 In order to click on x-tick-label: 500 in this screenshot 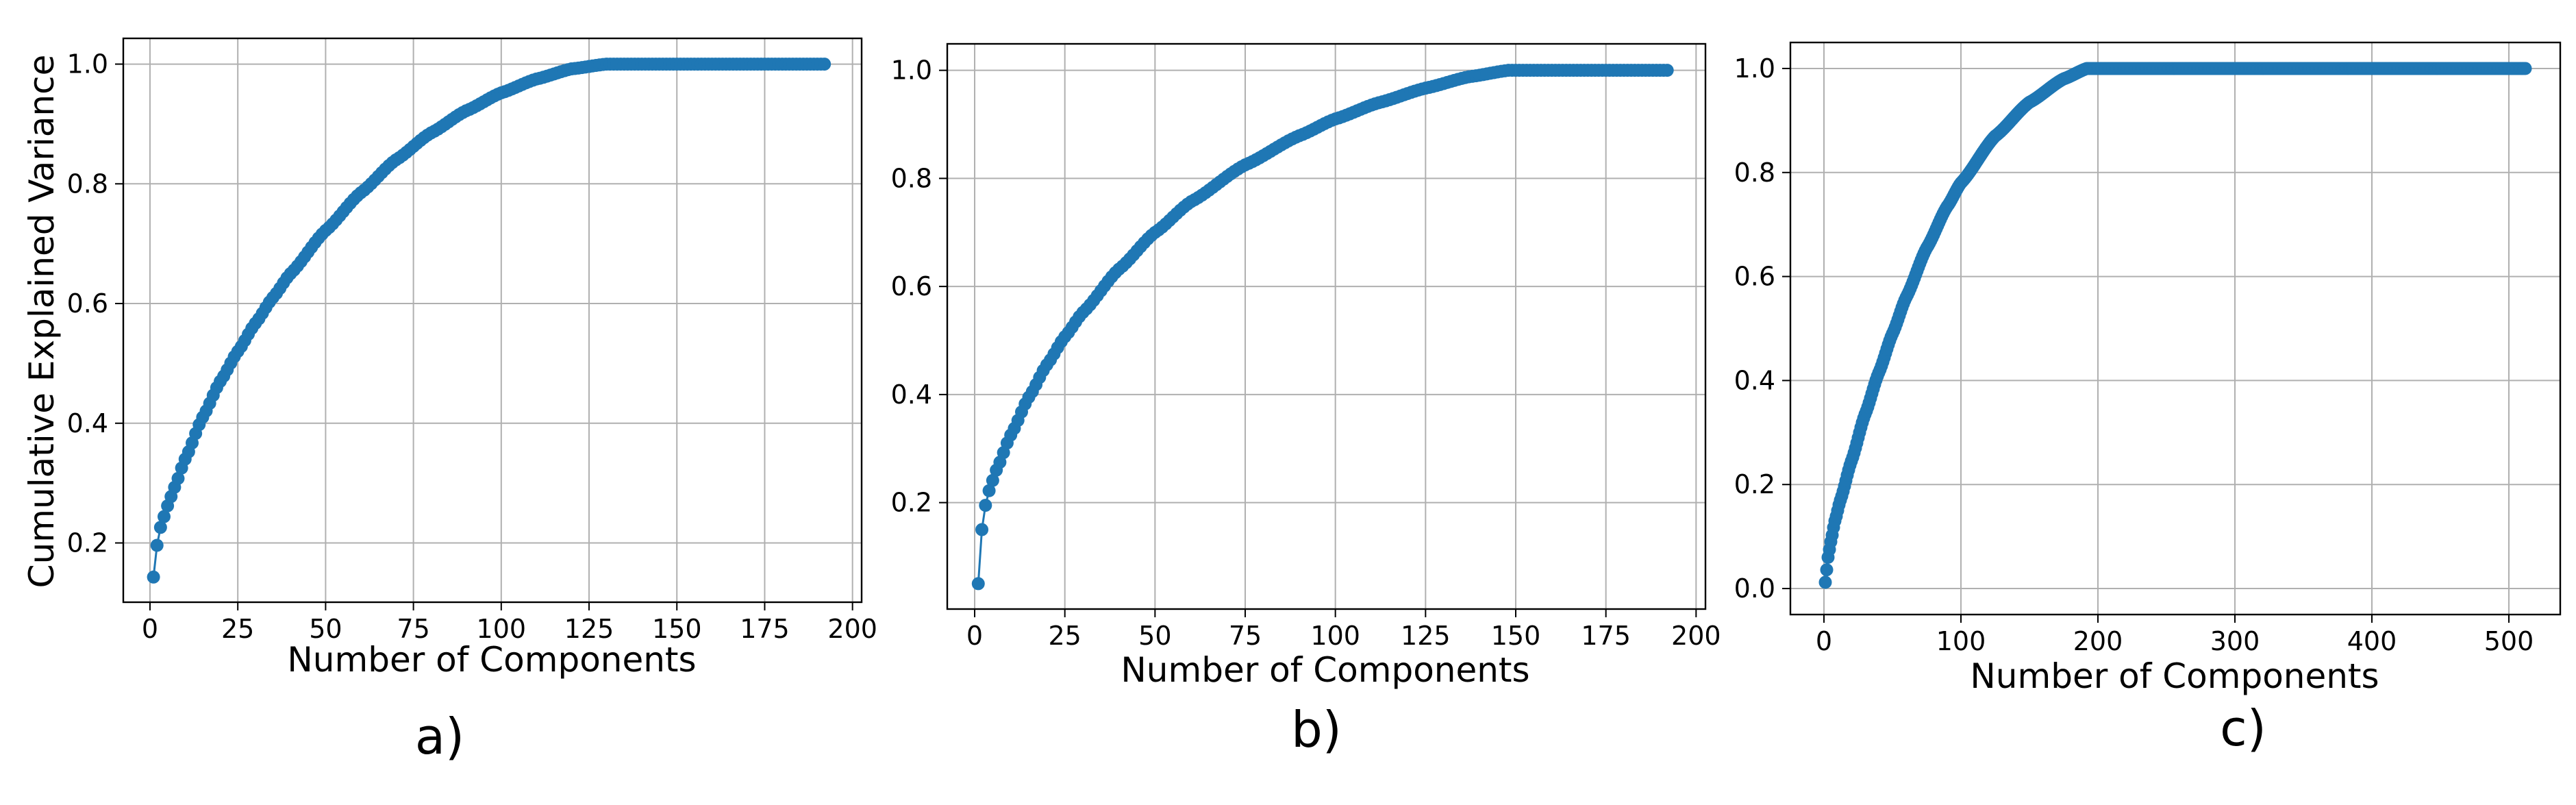, I will do `click(2509, 641)`.